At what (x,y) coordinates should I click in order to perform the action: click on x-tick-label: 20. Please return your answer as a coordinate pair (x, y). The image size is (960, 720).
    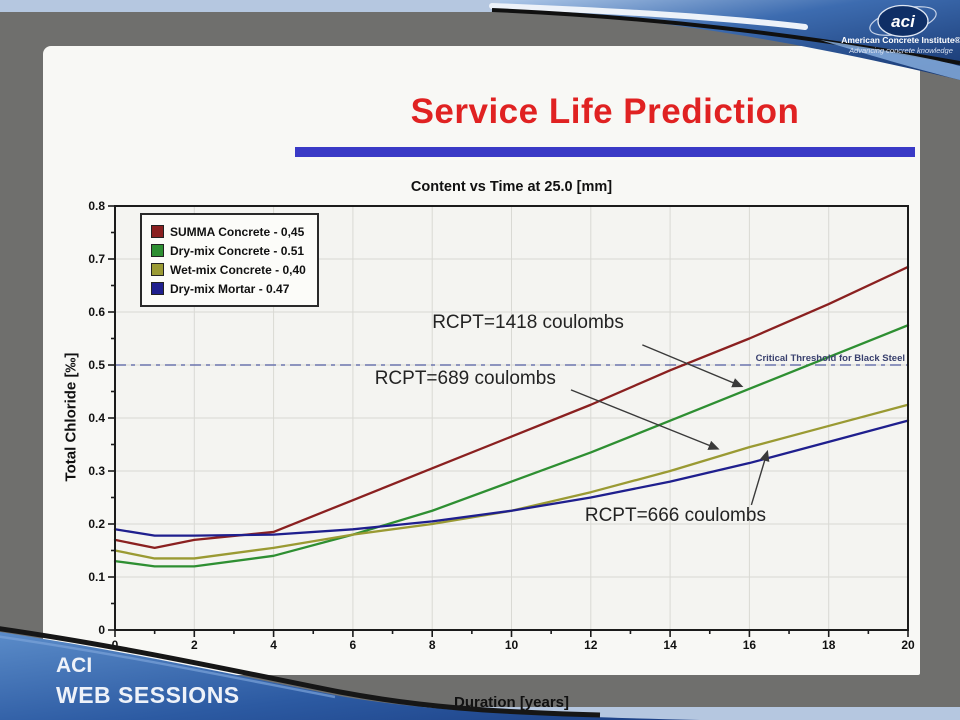
    Looking at the image, I should click on (908, 645).